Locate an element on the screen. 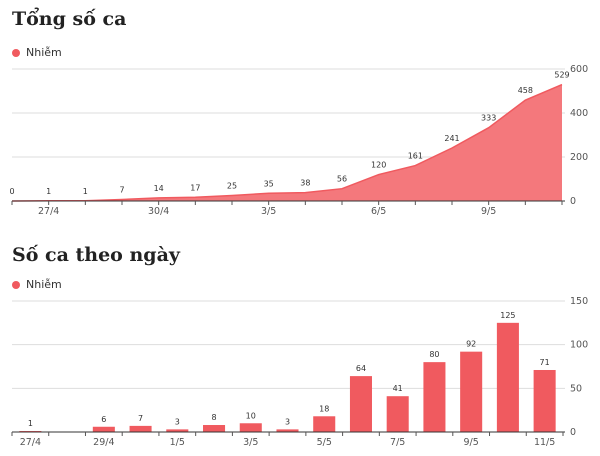  chart2-x-tick-label: 5/5 is located at coordinates (324, 442).